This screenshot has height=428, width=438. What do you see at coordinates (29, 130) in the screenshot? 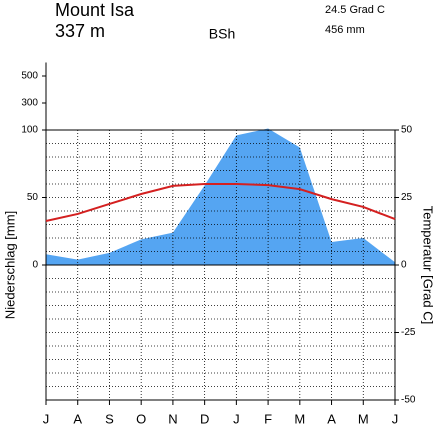
I see `y-tick-label: 100` at bounding box center [29, 130].